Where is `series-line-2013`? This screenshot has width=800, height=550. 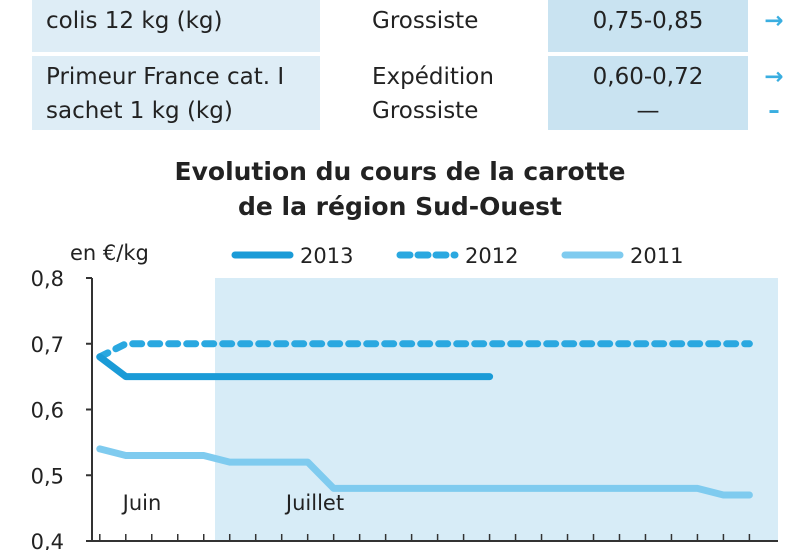
series-line-2013 is located at coordinates (295, 367).